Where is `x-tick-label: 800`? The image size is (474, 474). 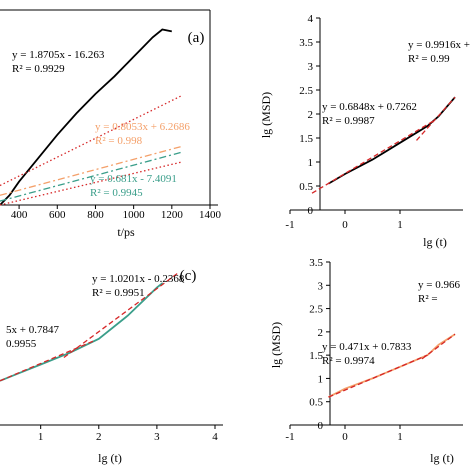 x-tick-label: 800 is located at coordinates (95, 215).